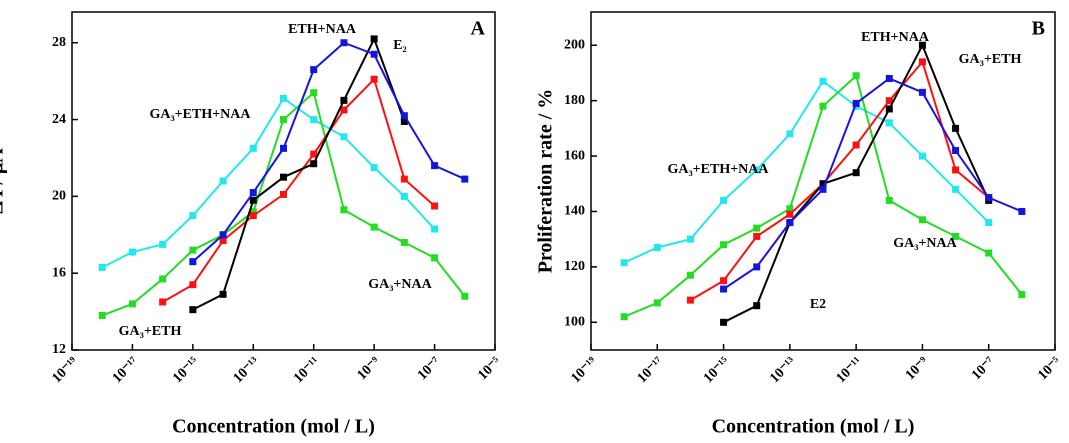 This screenshot has height=443, width=1069. What do you see at coordinates (126, 370) in the screenshot?
I see `x-tick-label: 10⁻¹⁷` at bounding box center [126, 370].